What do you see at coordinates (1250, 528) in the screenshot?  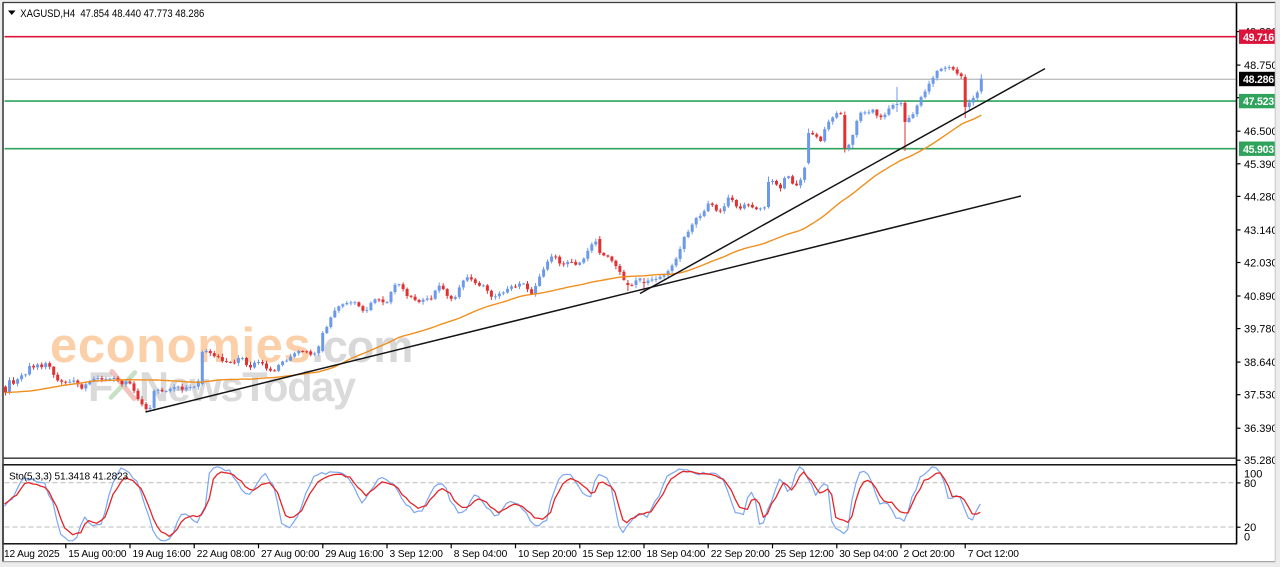 I see `svg-text: 20` at bounding box center [1250, 528].